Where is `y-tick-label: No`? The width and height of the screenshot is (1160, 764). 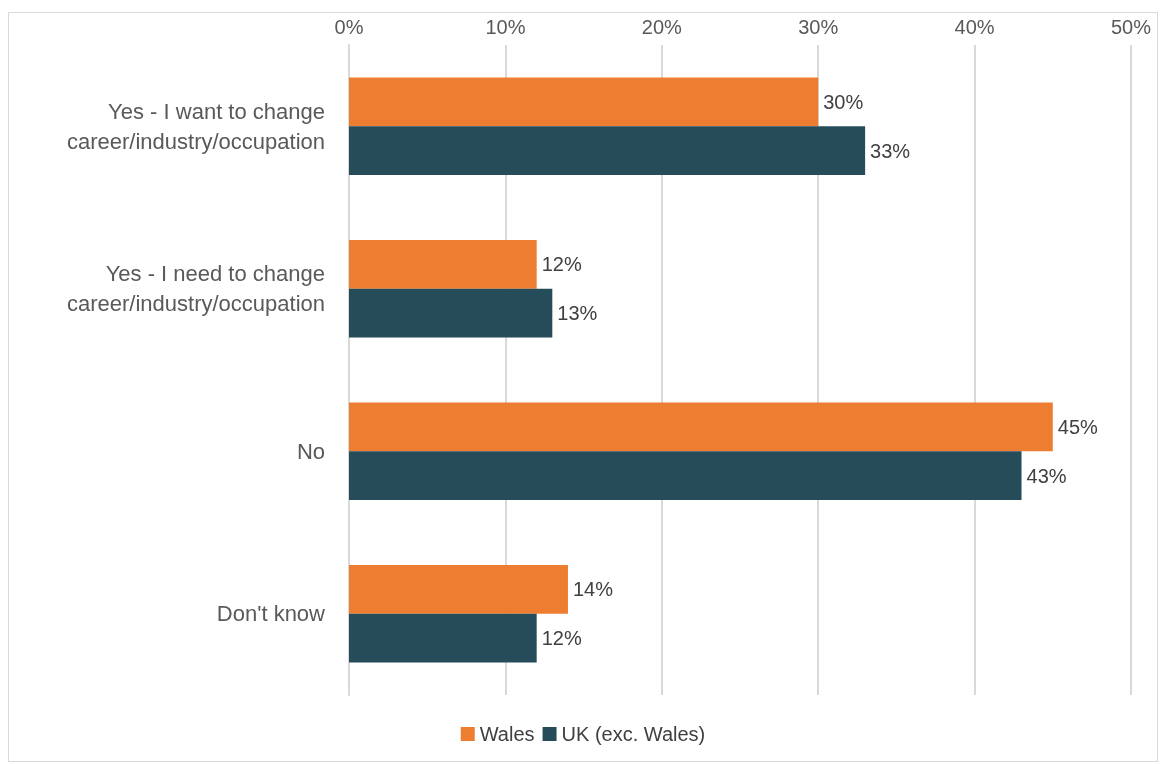
y-tick-label: No is located at coordinates (310, 451).